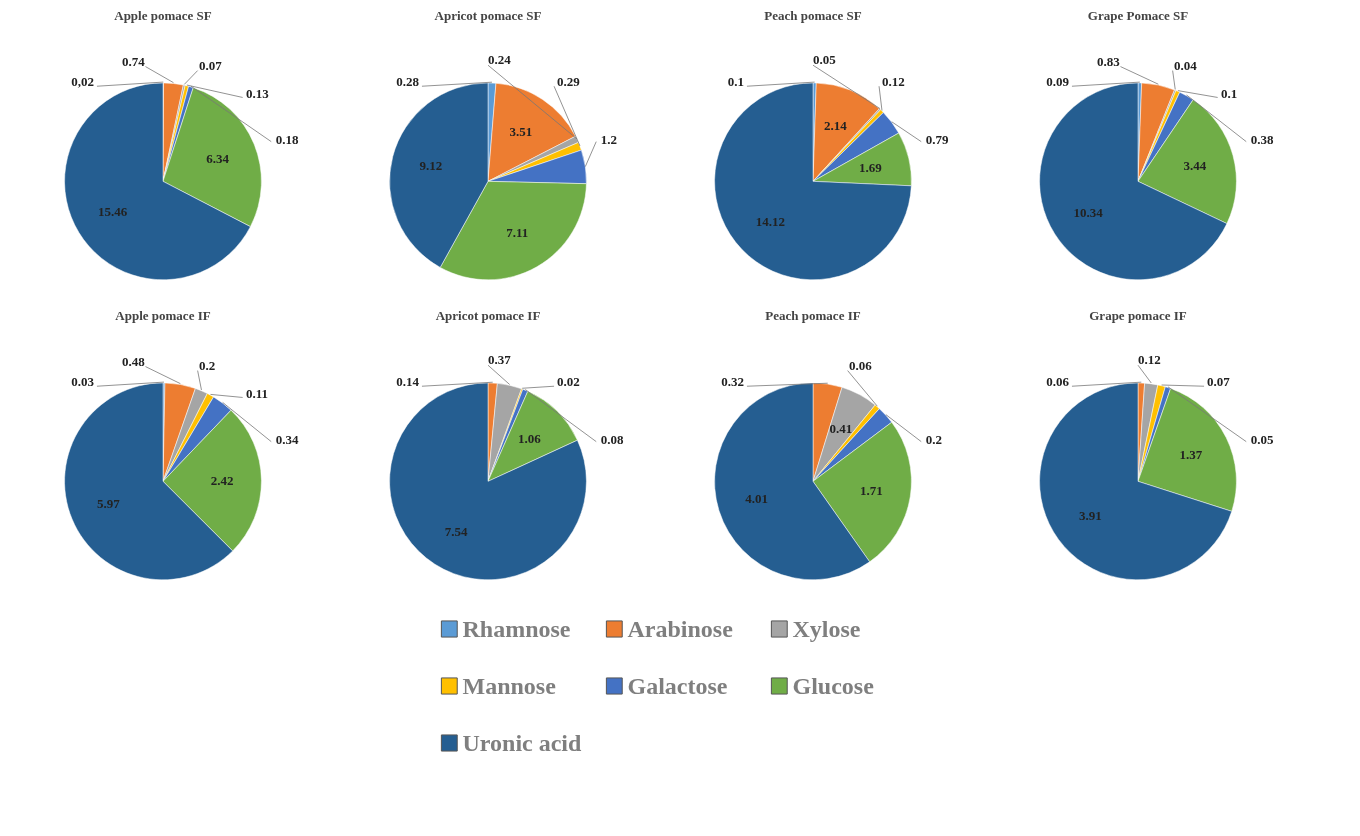 The width and height of the screenshot is (1360, 836). What do you see at coordinates (826, 629) in the screenshot?
I see `legend-label: Xylose` at bounding box center [826, 629].